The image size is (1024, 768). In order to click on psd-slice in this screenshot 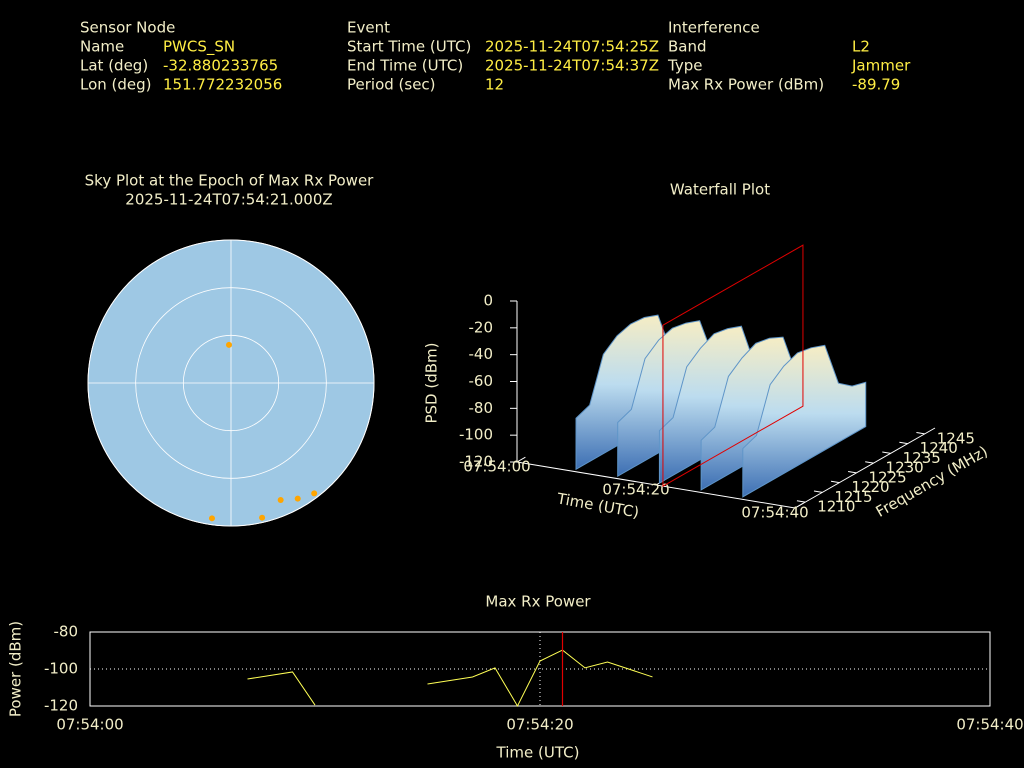, I will do `click(804, 421)`.